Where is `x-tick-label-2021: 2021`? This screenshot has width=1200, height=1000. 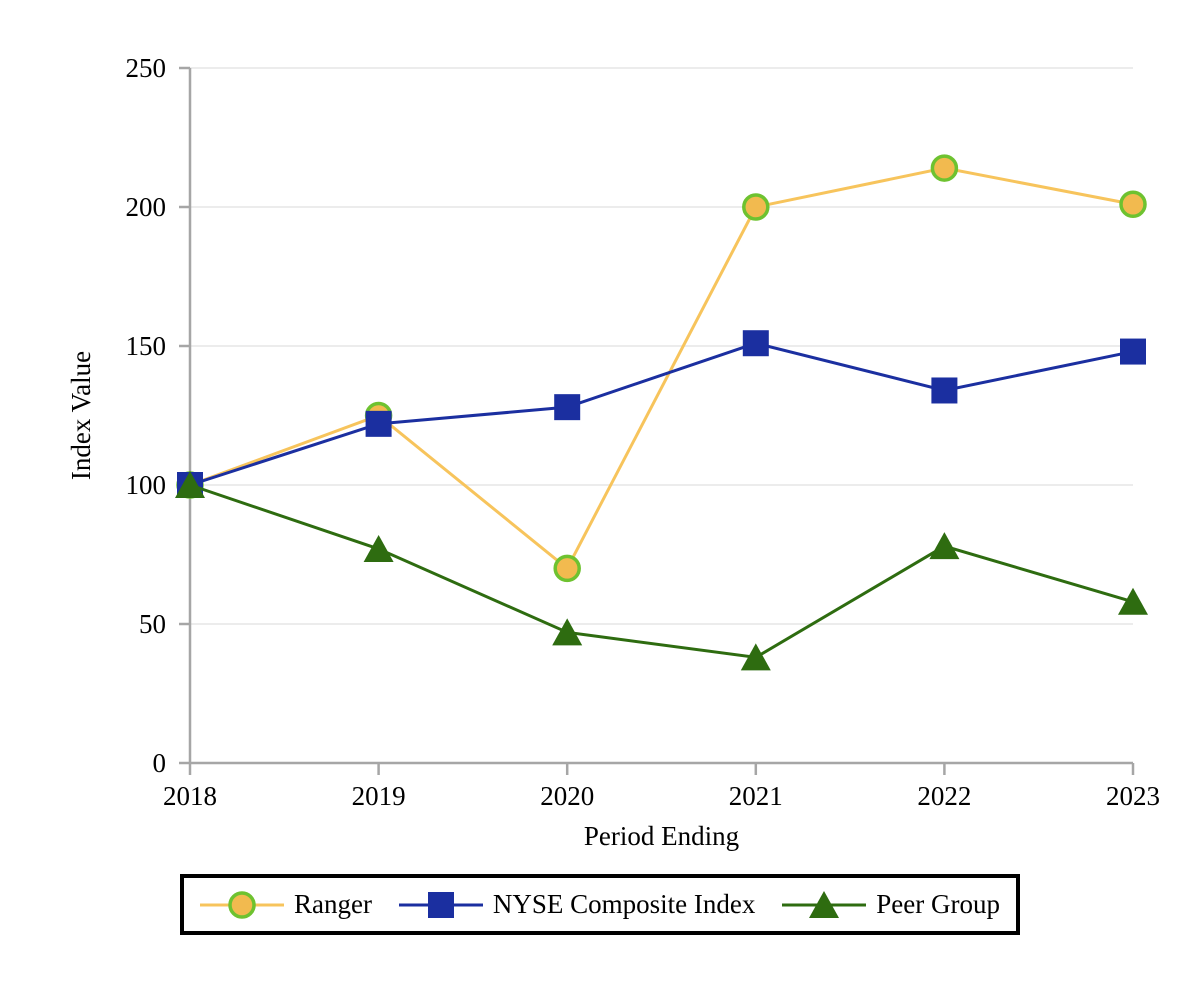 x-tick-label-2021: 2021 is located at coordinates (756, 796).